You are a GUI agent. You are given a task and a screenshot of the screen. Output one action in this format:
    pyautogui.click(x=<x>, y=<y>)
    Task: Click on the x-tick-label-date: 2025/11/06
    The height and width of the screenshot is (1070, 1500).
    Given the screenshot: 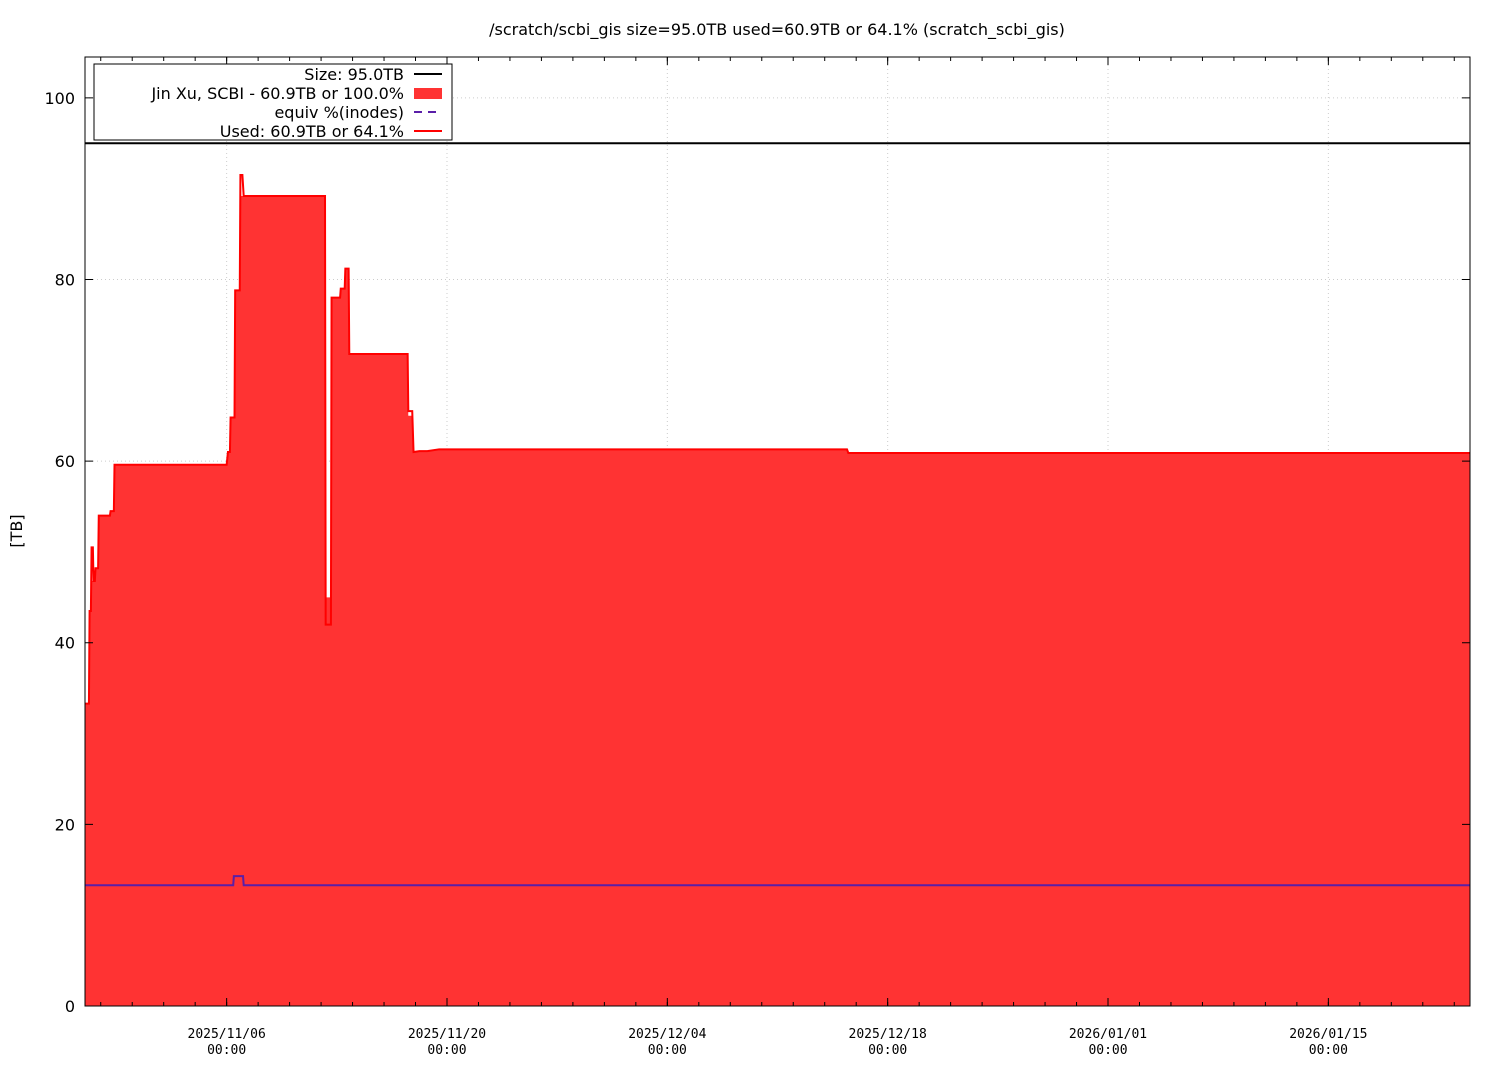 What is the action you would take?
    pyautogui.click(x=227, y=1034)
    